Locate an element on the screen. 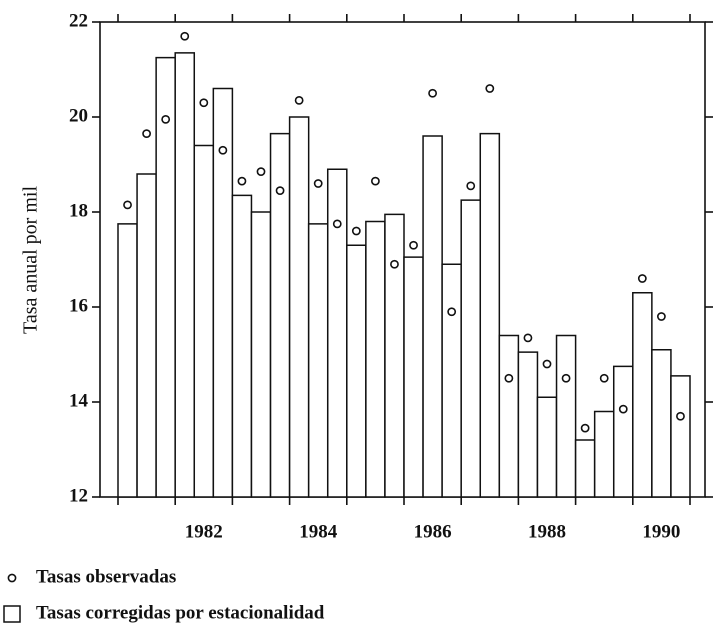 The width and height of the screenshot is (713, 632). y-tick-label: 16 is located at coordinates (78, 305).